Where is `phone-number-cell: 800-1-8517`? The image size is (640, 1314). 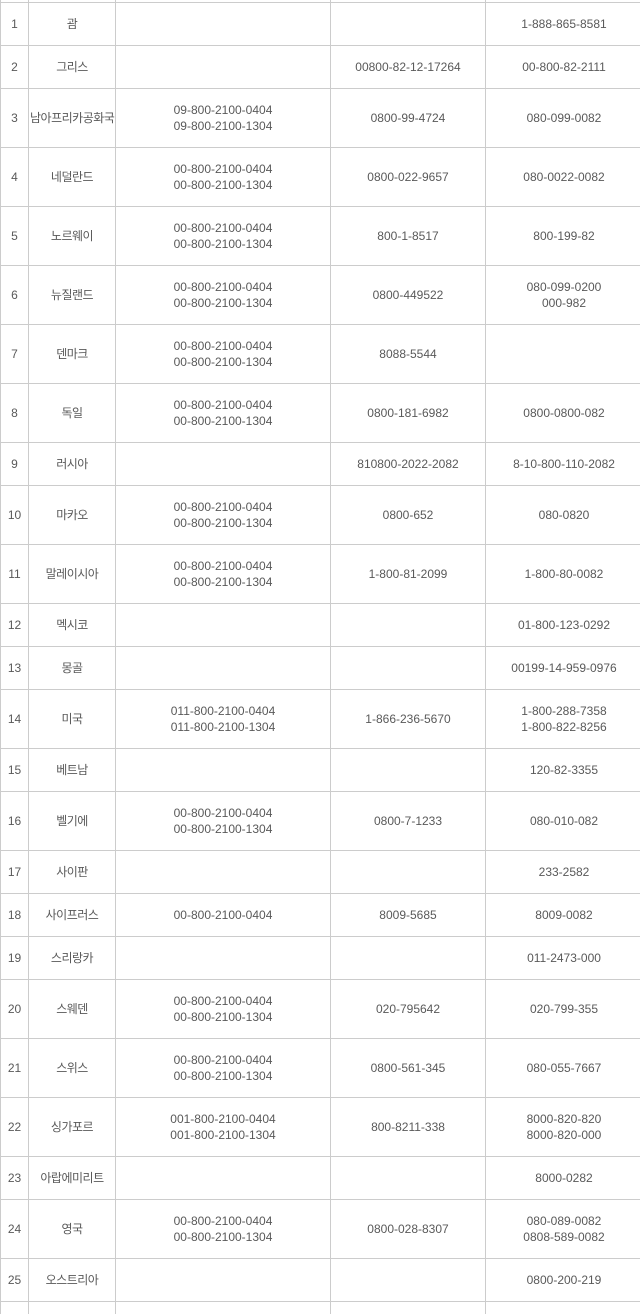
phone-number-cell: 800-1-8517 is located at coordinates (408, 236).